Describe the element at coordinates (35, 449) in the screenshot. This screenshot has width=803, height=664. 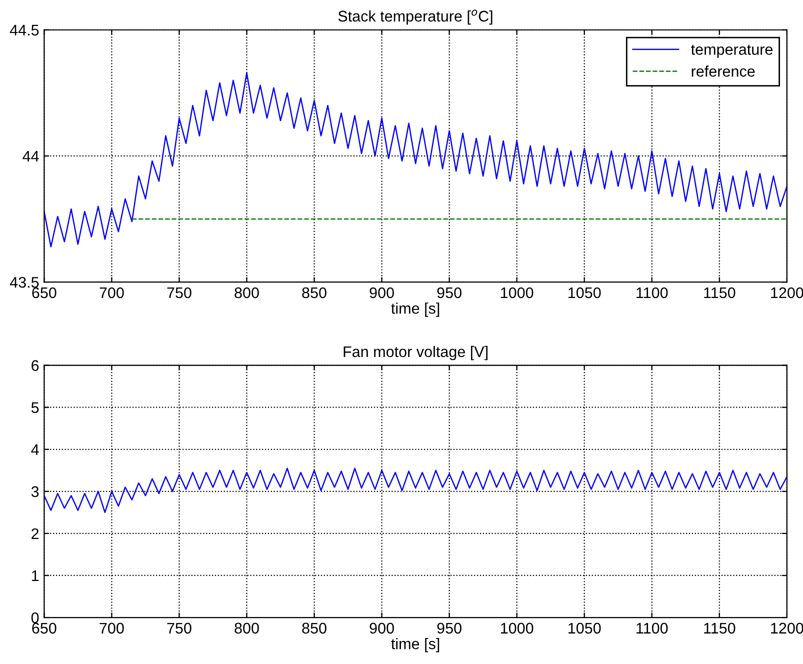
I see `y-tick-label: 4` at that location.